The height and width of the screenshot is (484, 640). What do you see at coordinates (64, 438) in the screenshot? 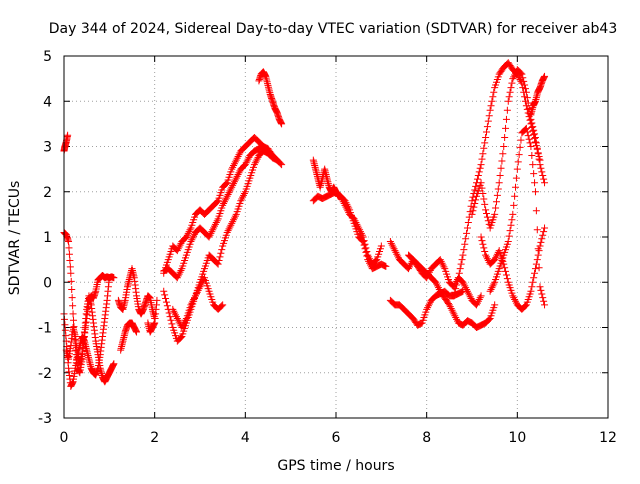
I see `x-tick-label: 0` at bounding box center [64, 438].